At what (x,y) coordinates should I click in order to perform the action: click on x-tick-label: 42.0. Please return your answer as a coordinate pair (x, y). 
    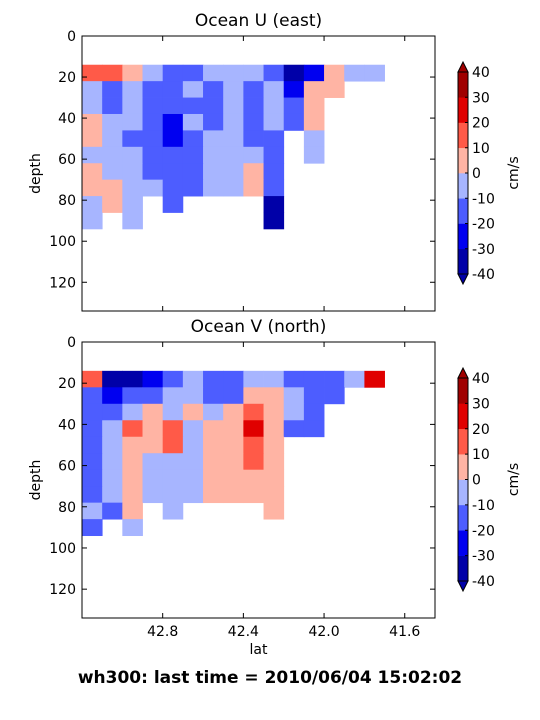
    Looking at the image, I should click on (323, 632).